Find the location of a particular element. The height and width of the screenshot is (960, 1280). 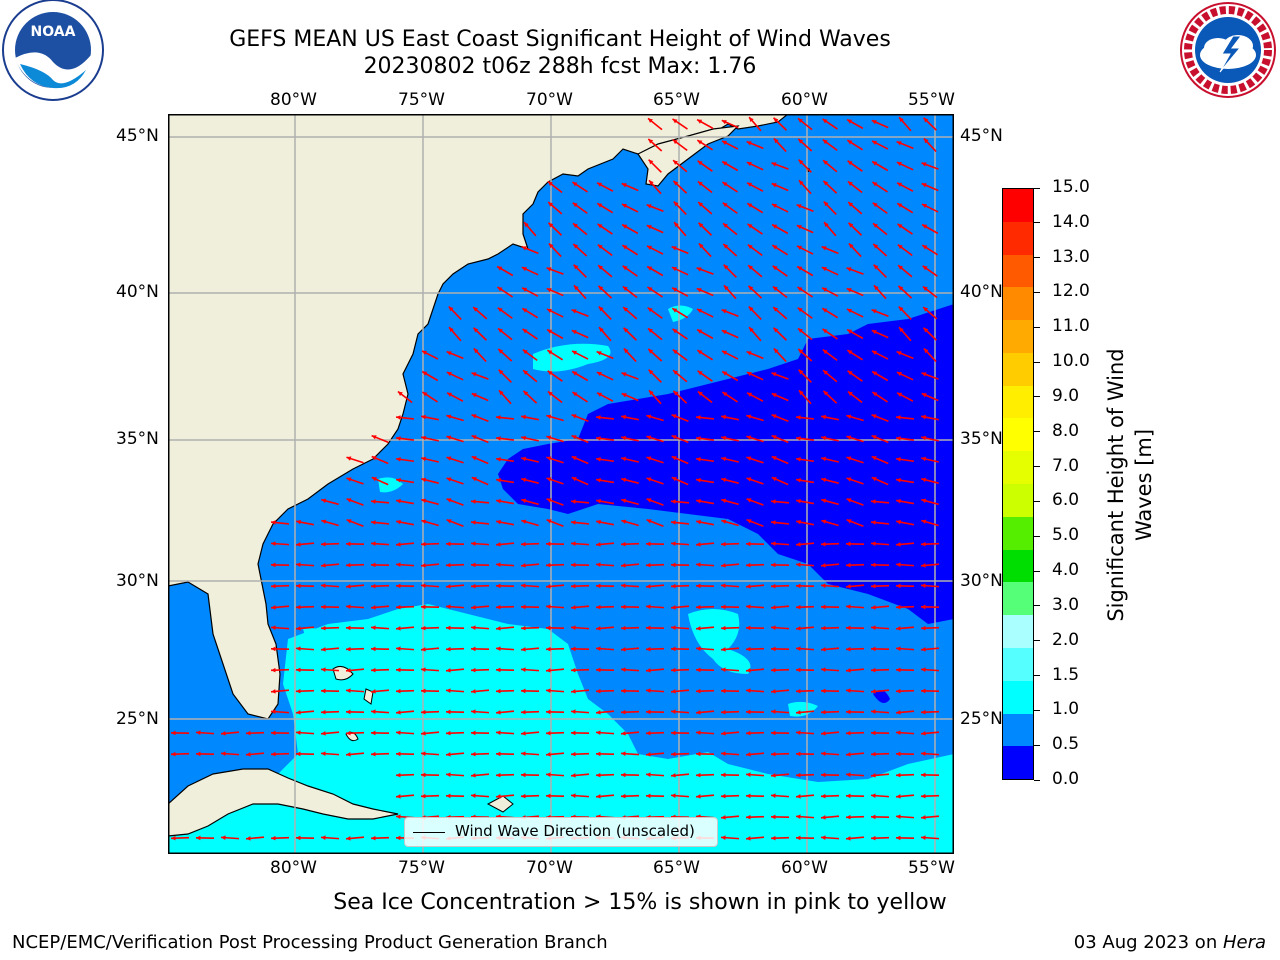

ocean-high-patch is located at coordinates (803, 709).